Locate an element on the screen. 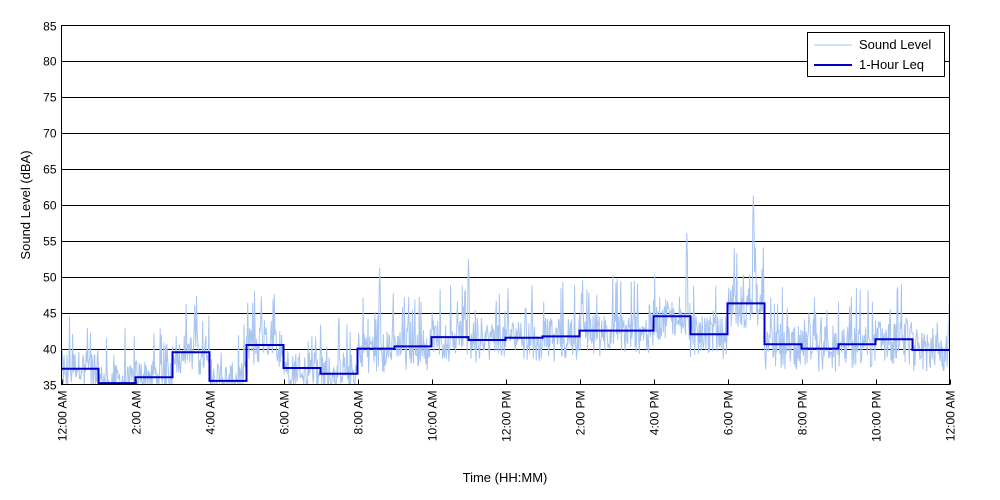 The height and width of the screenshot is (500, 1000). legend-label-sound-level: Sound Level is located at coordinates (895, 44).